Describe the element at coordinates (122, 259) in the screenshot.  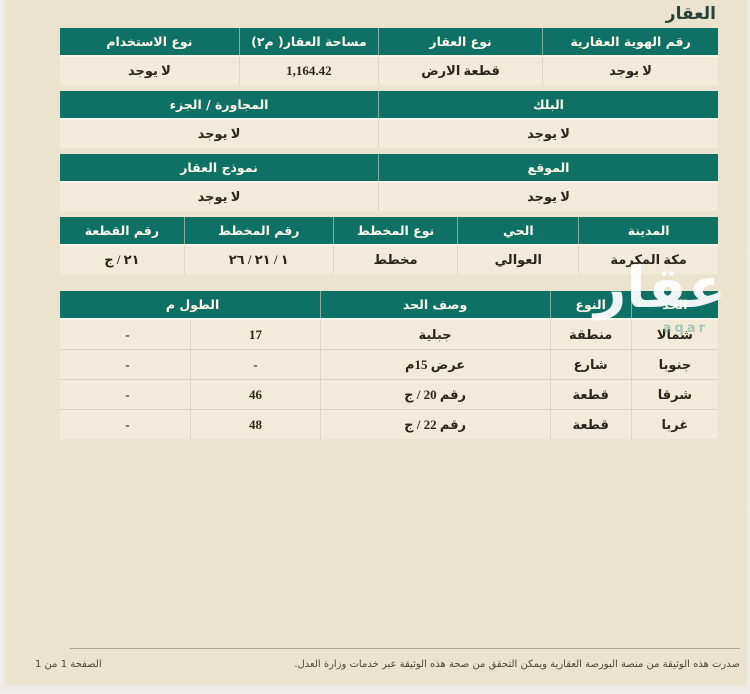
I see `parcel-number-value: ٢١ / ج` at that location.